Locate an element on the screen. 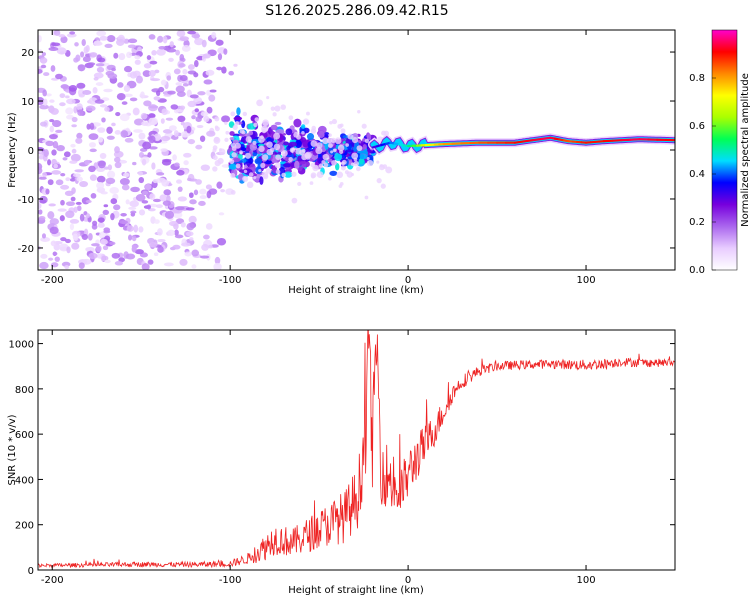  snr-x-axis-title: Height of straight line (km) is located at coordinates (356, 590).